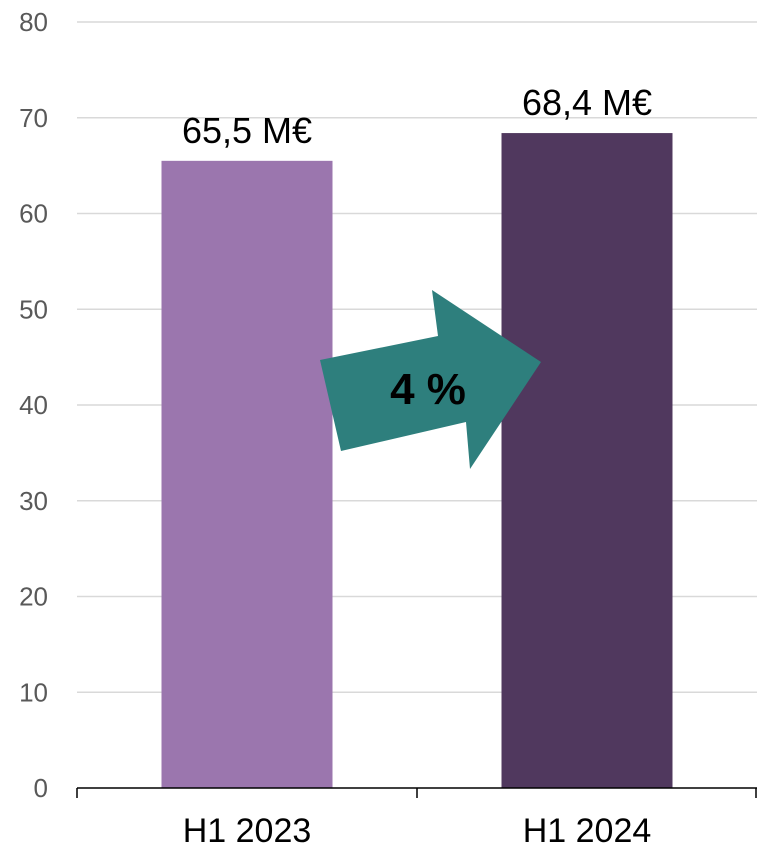  Describe the element at coordinates (247, 130) in the screenshot. I see `bar-value-label: 65,5 M€` at that location.